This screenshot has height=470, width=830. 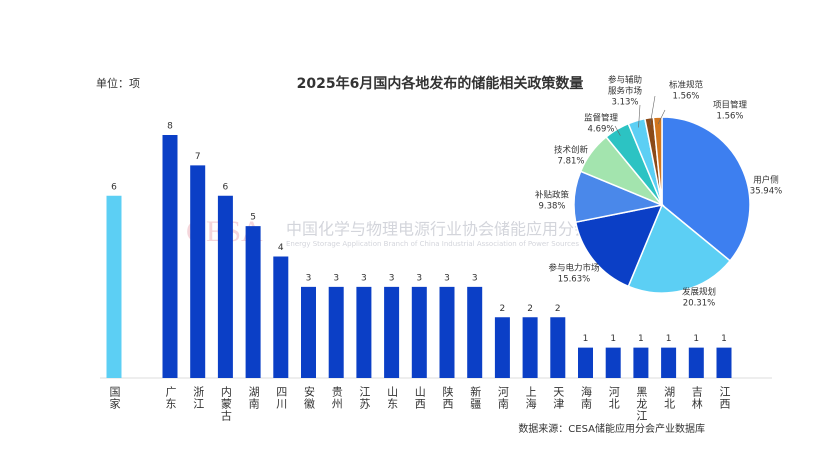 I want to click on source: 数据来源：CESA储能应用分会产业数据库, so click(x=611, y=428).